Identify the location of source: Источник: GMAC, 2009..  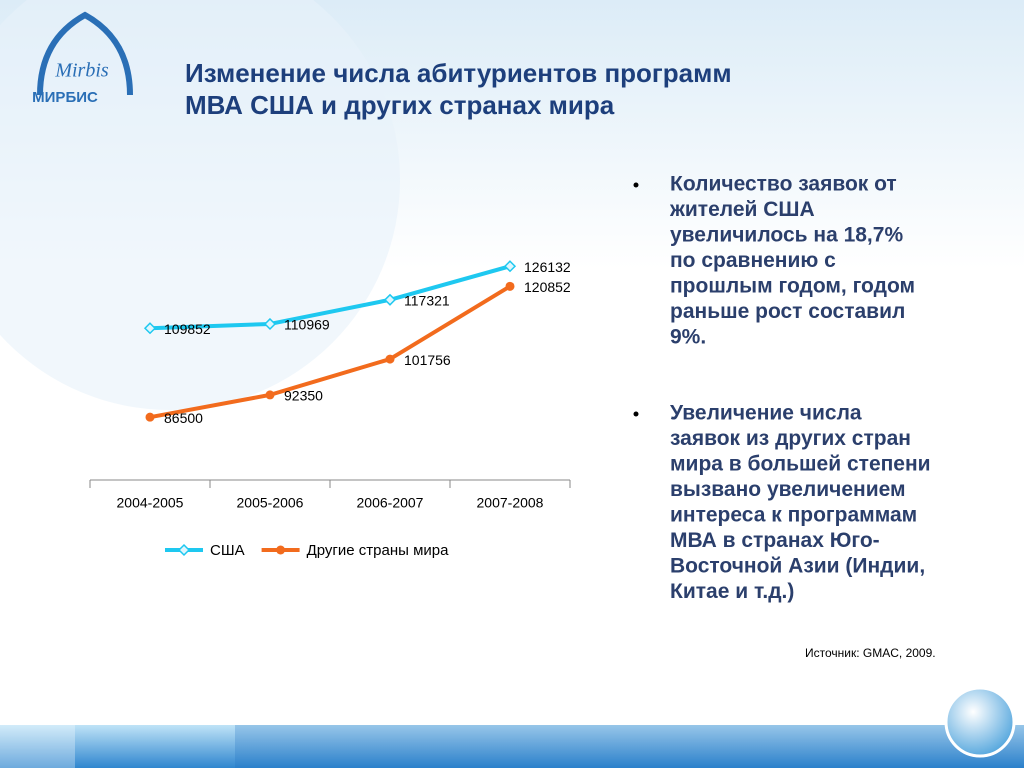
(870, 653).